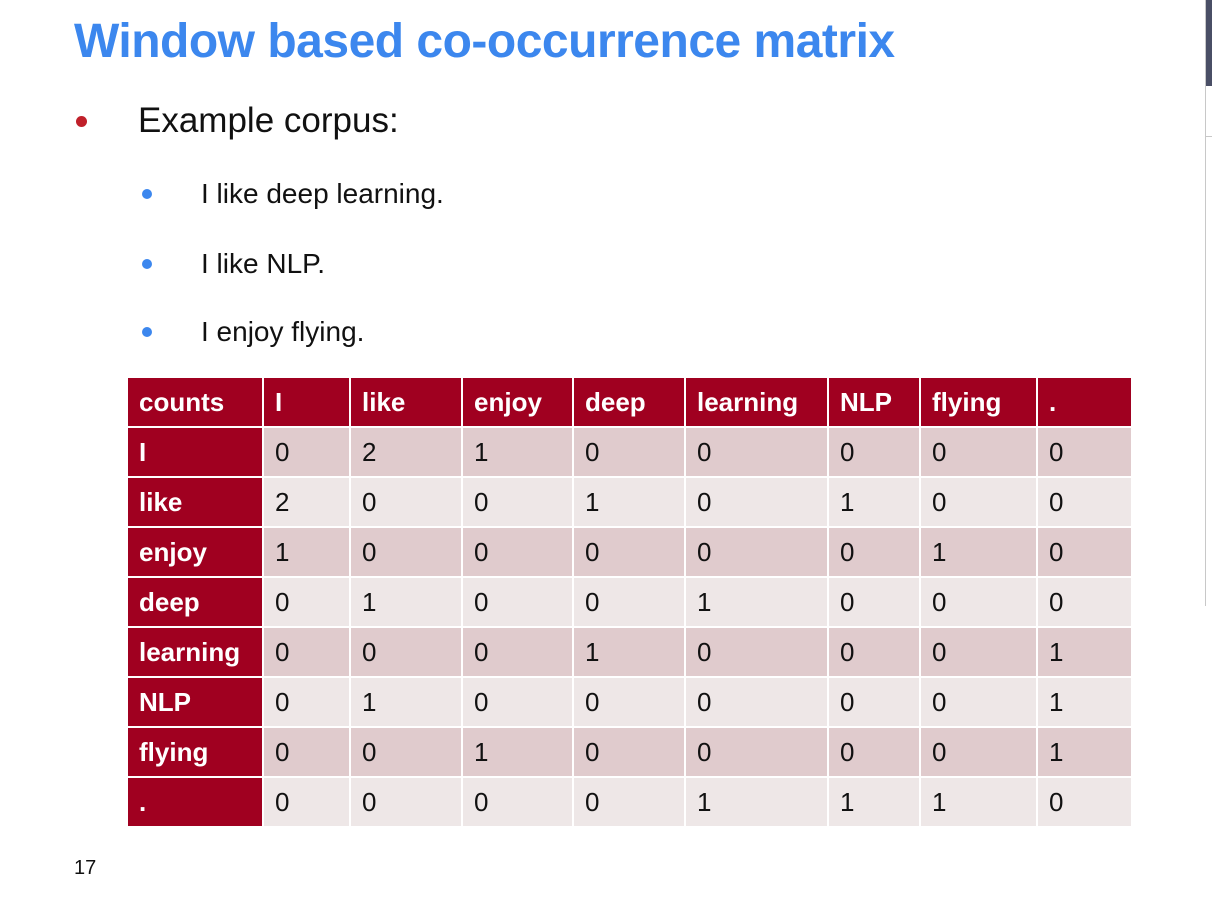 The height and width of the screenshot is (916, 1212). I want to click on row-header: deep, so click(195, 602).